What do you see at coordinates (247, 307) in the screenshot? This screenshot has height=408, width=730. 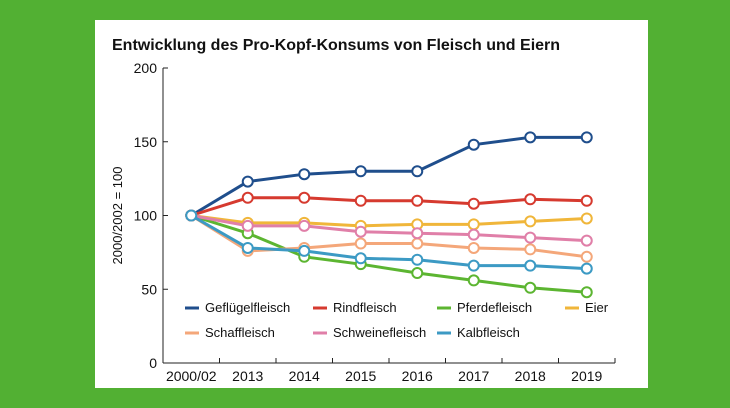 I see `legend-label: Geflügelfleisch` at bounding box center [247, 307].